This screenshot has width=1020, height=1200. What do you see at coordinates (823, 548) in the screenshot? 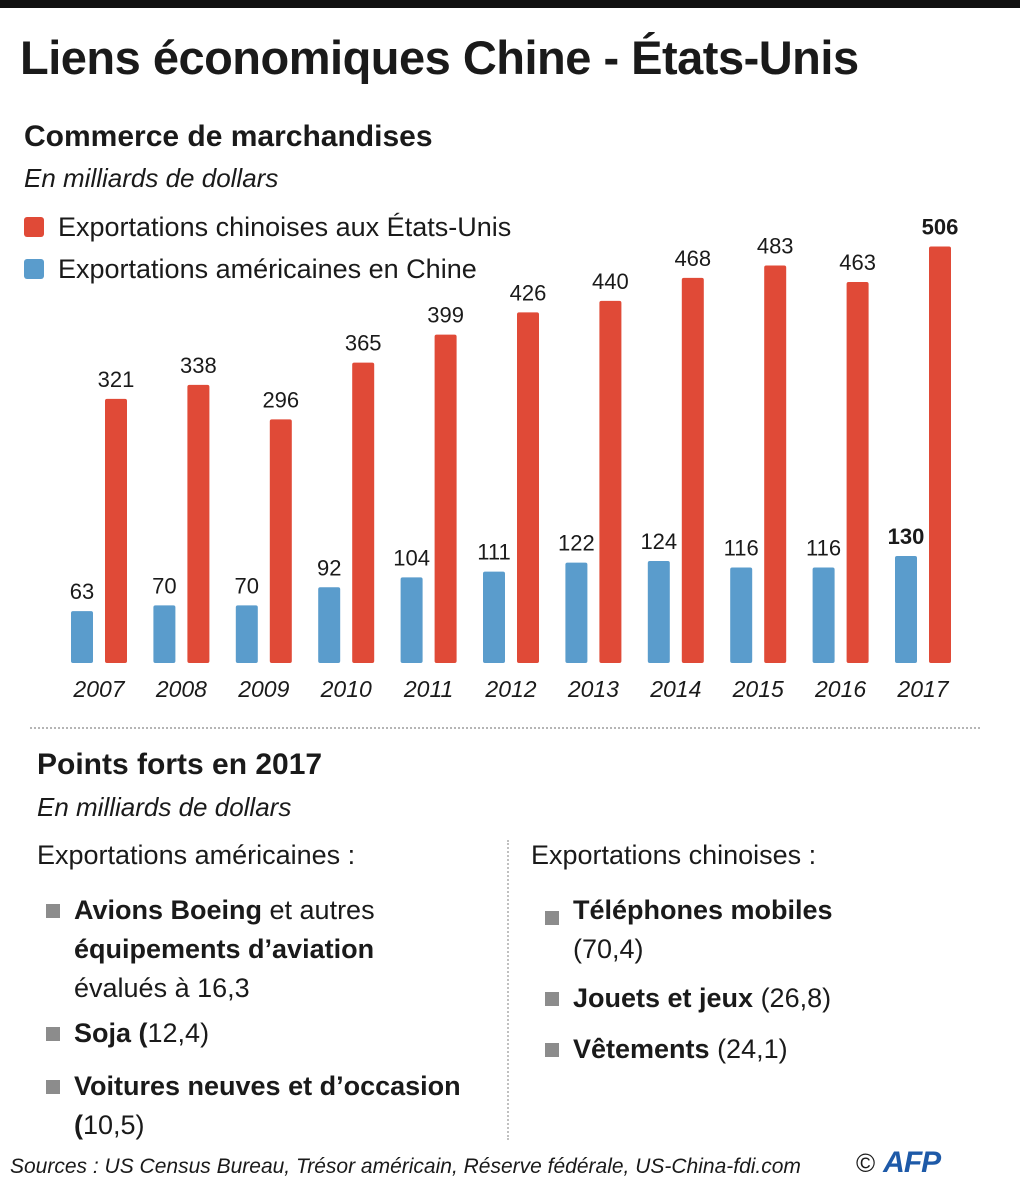
I see `data-label-us-2016: 116` at bounding box center [823, 548].